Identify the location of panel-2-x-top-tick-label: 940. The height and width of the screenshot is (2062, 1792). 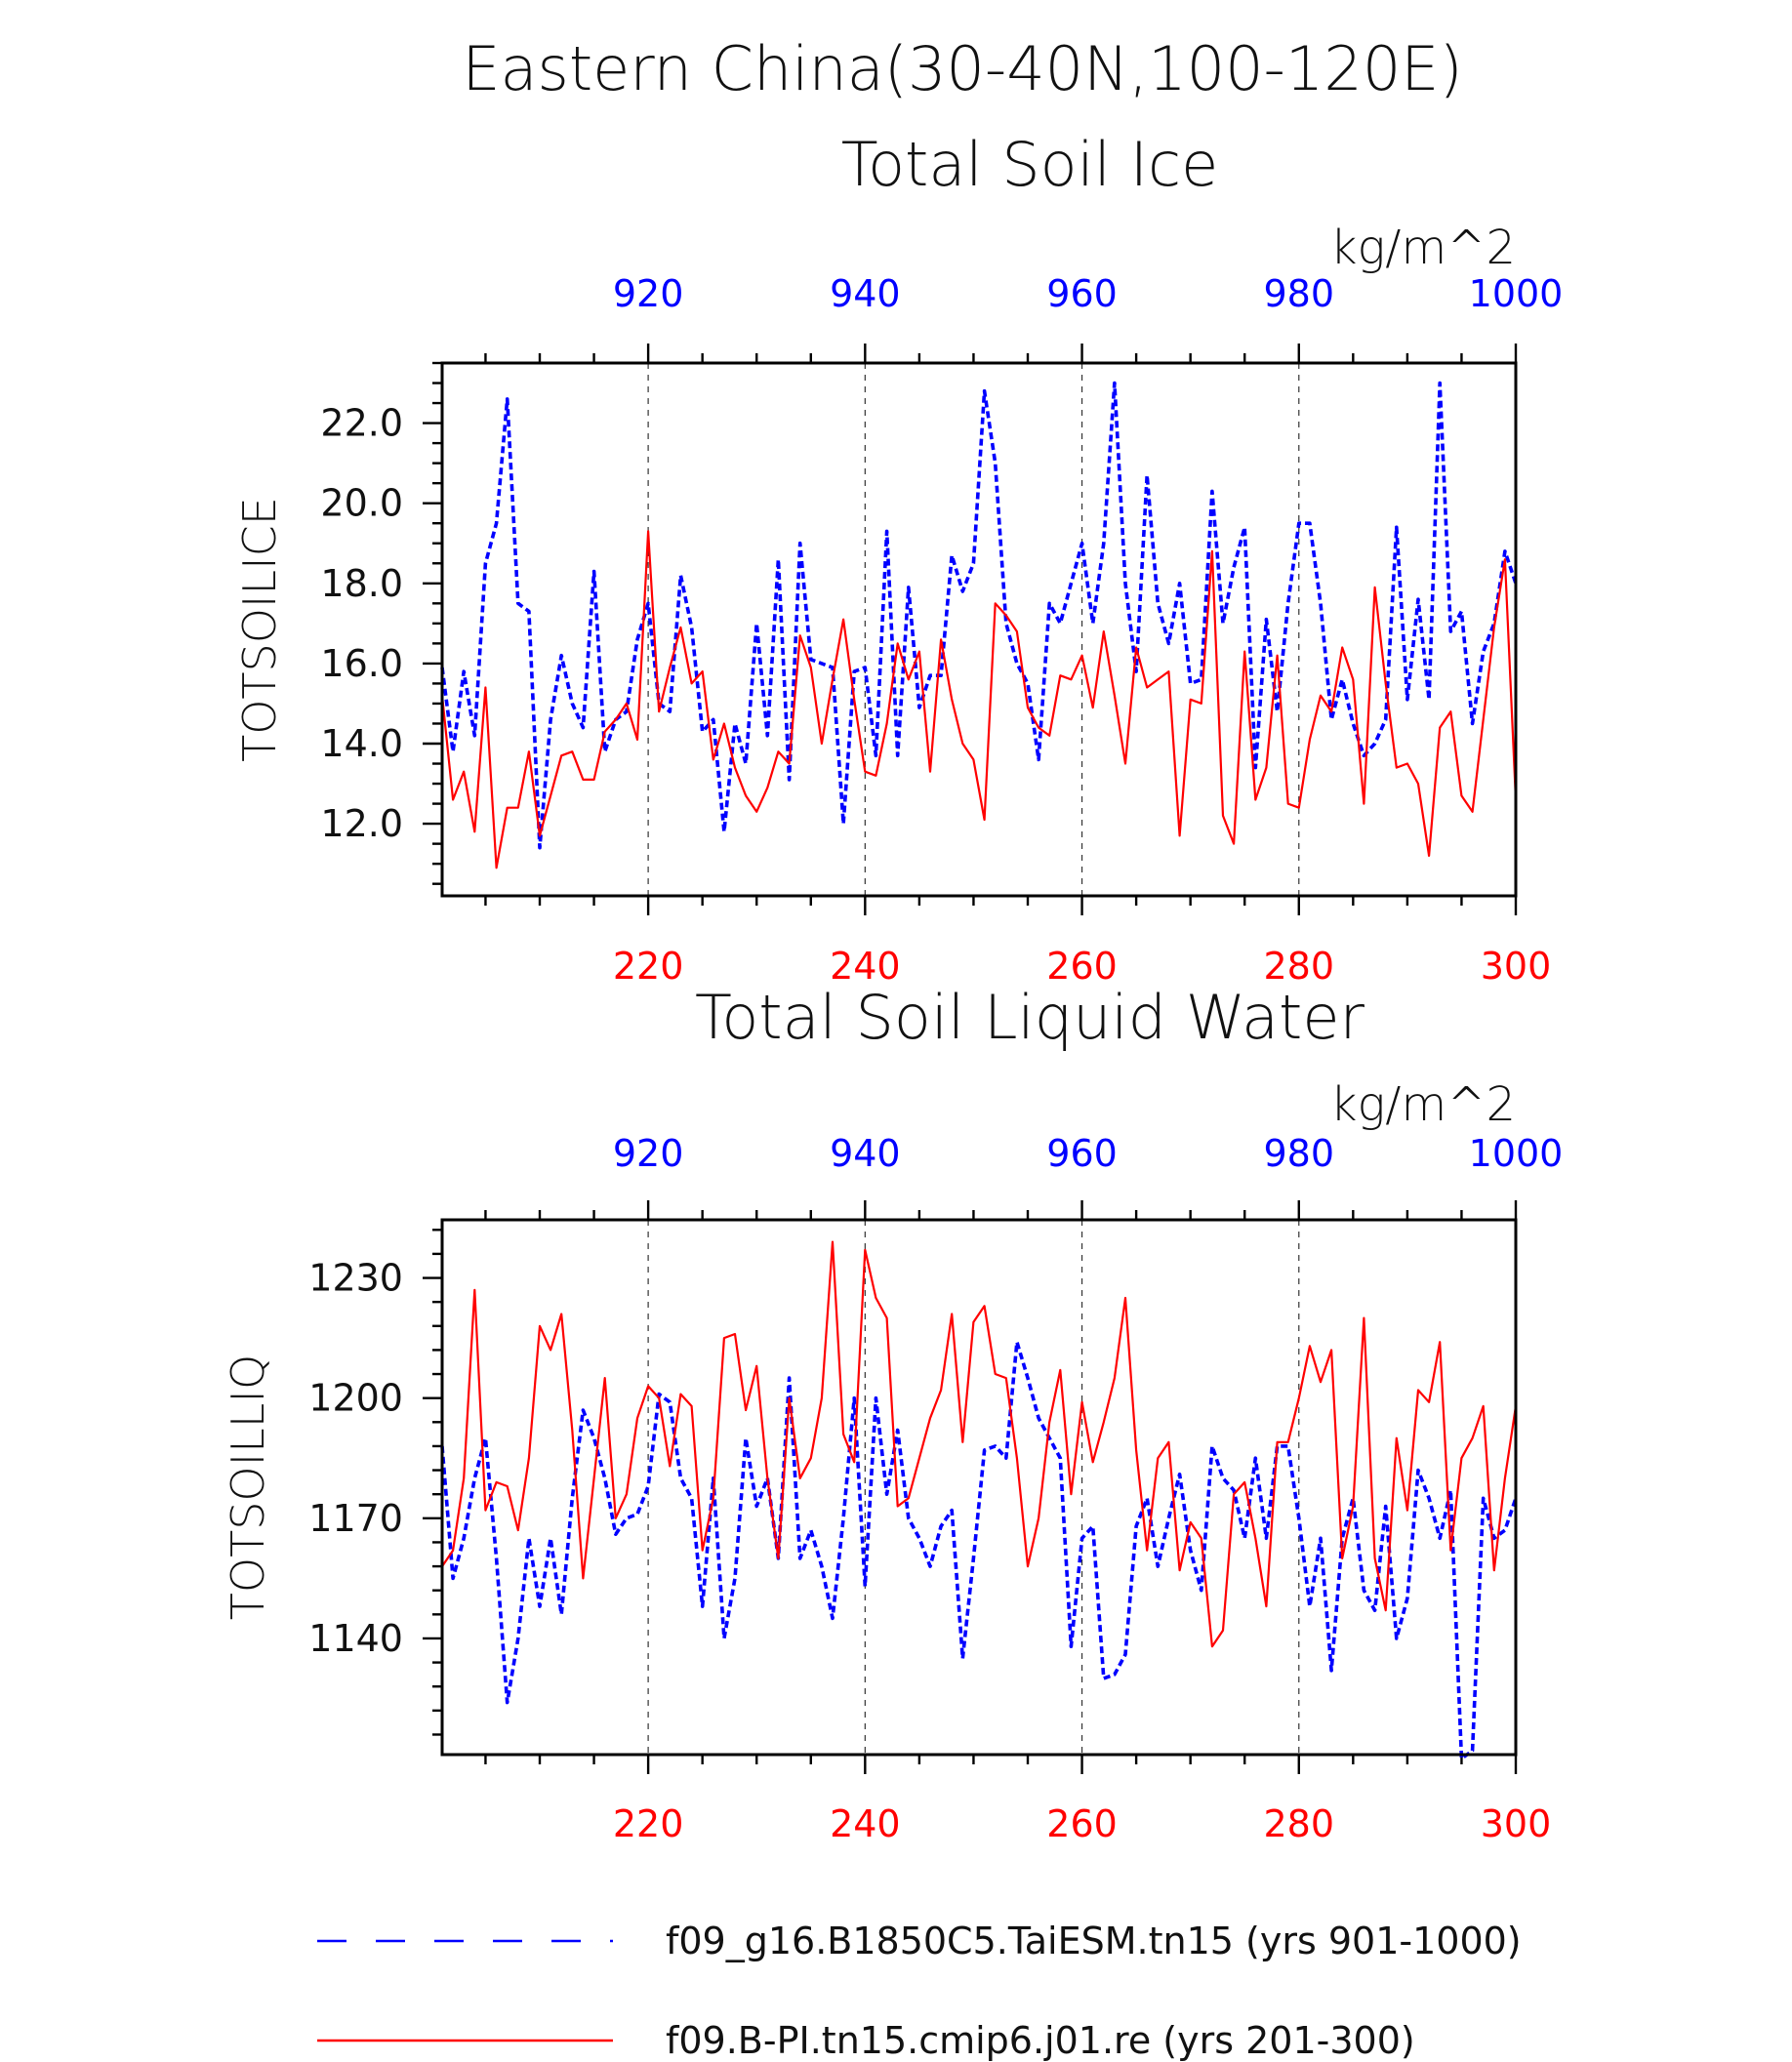
(865, 1153).